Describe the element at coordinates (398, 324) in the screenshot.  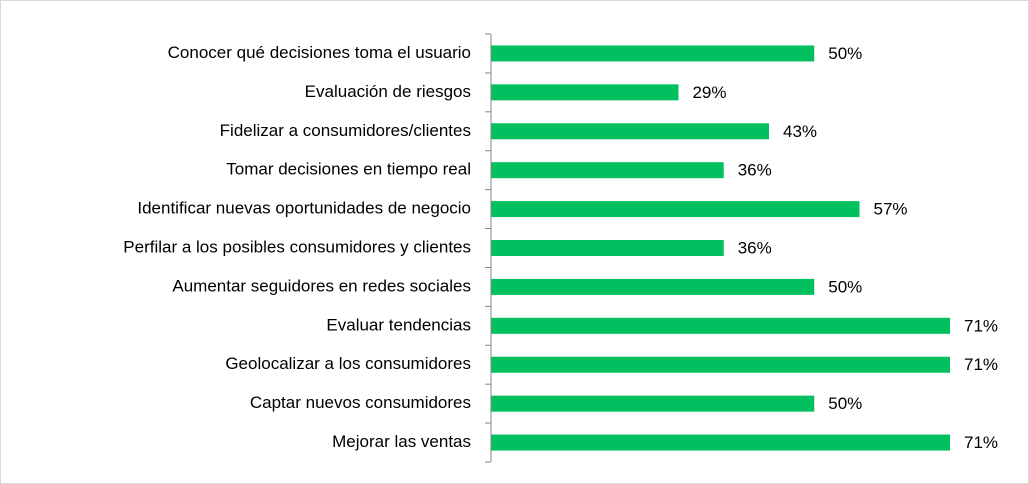
I see `category-label: Evaluar tendencias` at that location.